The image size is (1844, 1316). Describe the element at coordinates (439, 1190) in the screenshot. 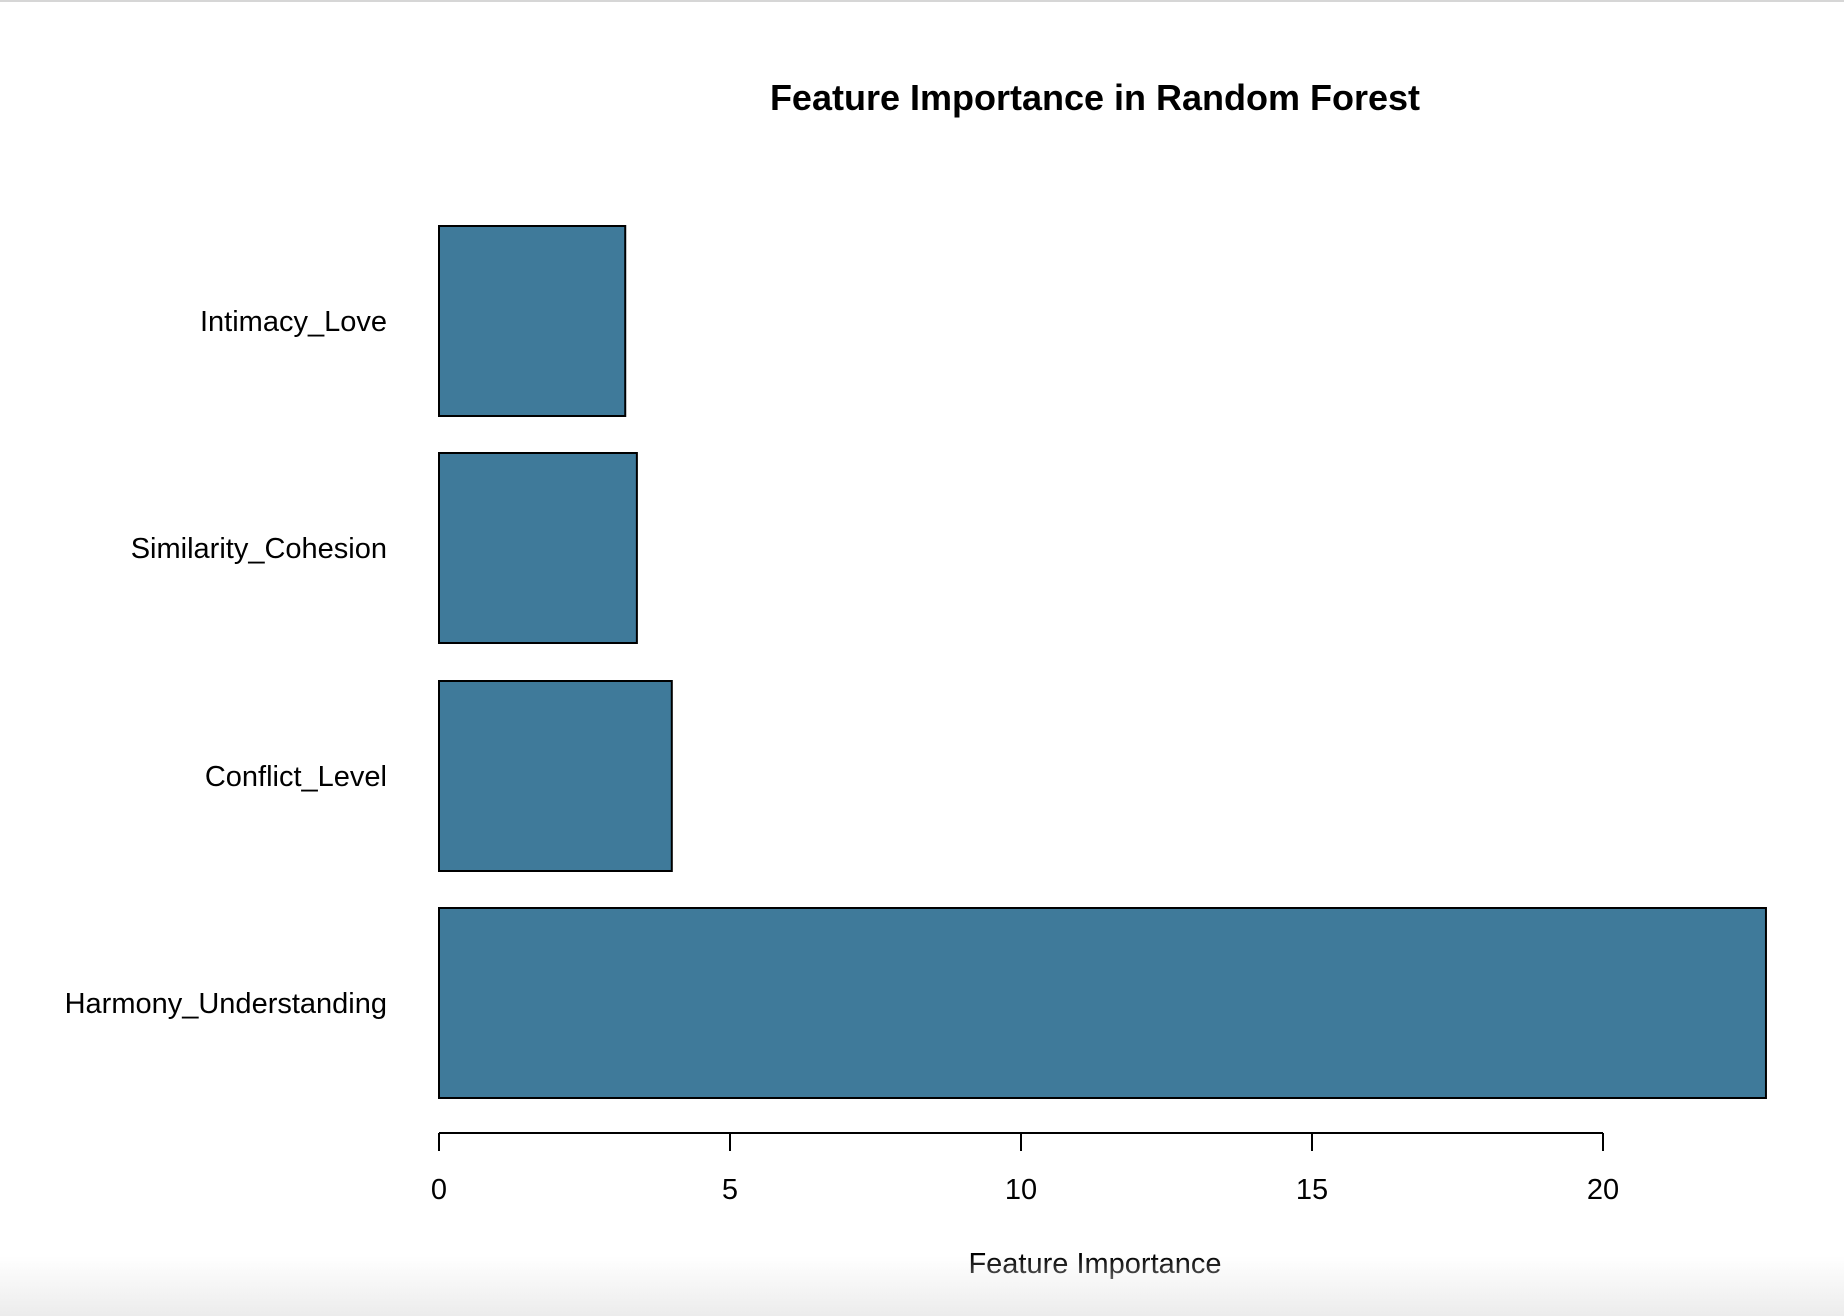

I see `x-tick-label: 0` at that location.